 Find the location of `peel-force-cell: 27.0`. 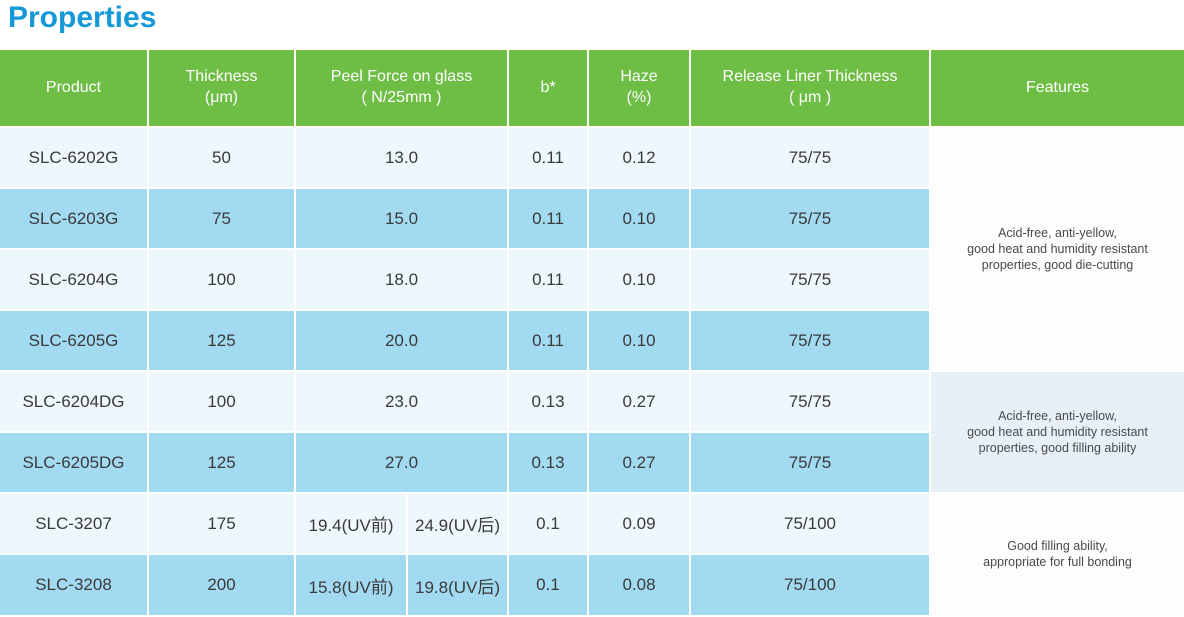

peel-force-cell: 27.0 is located at coordinates (401, 462).